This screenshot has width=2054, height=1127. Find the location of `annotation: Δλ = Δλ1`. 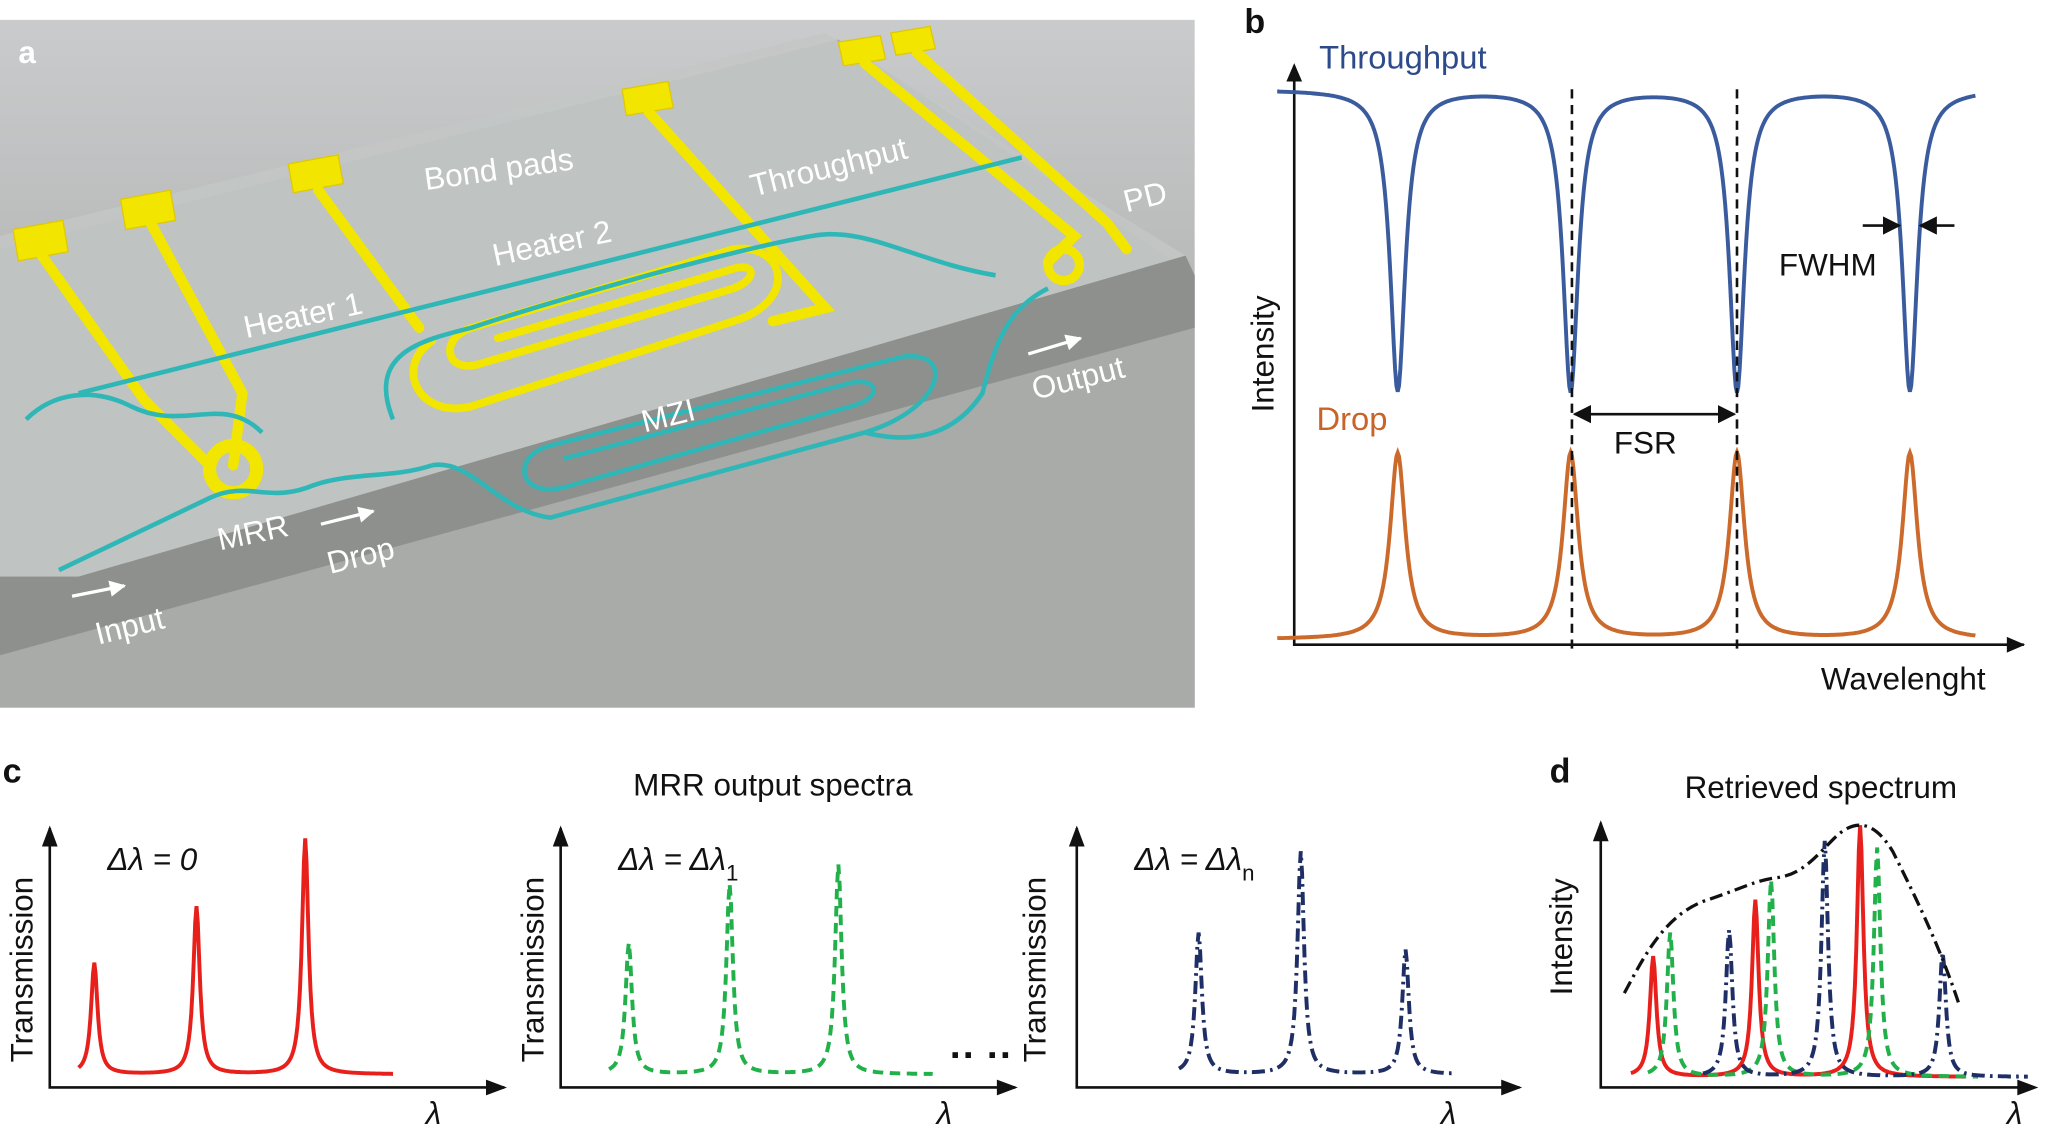

annotation: Δλ = Δλ1 is located at coordinates (677, 863).